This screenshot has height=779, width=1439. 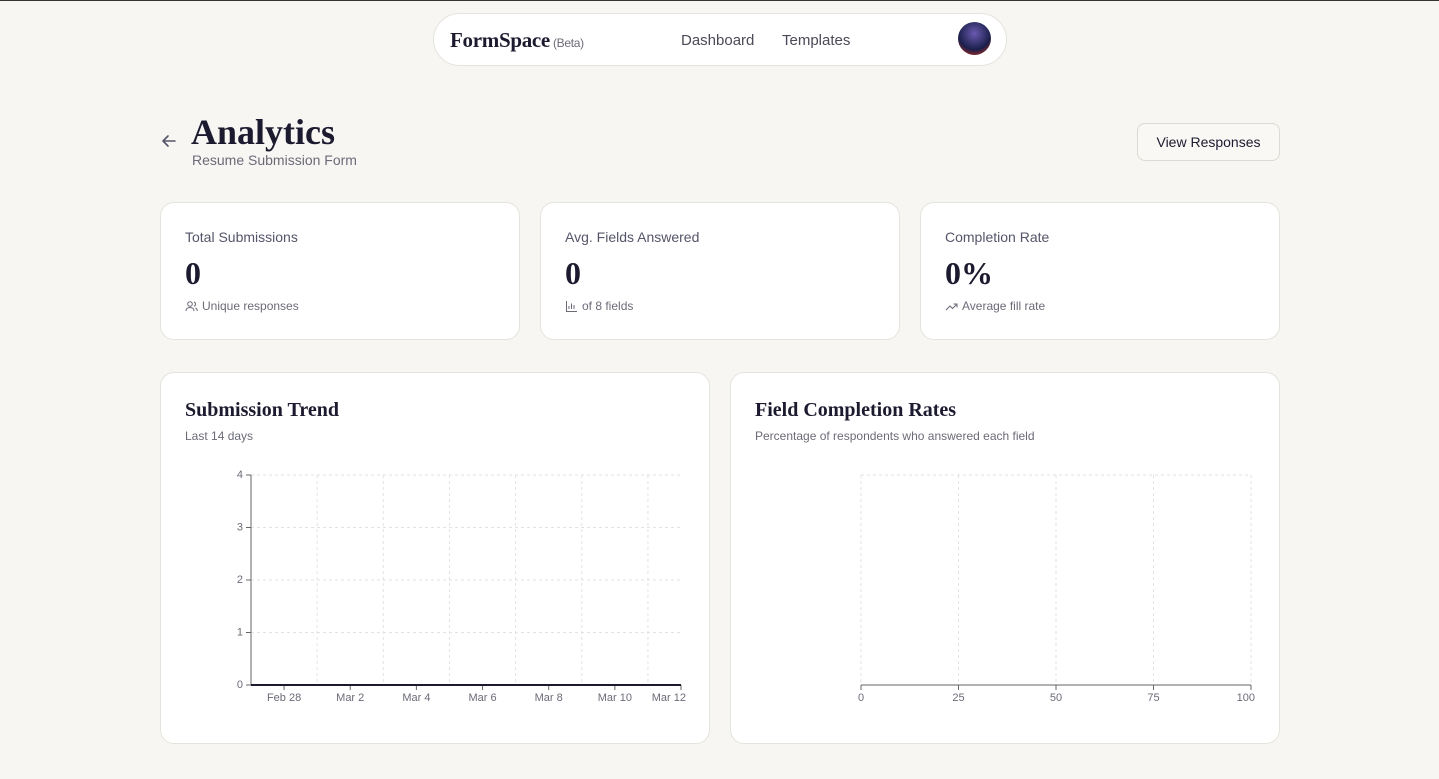 What do you see at coordinates (284, 698) in the screenshot?
I see `x-tick-label: Feb 28` at bounding box center [284, 698].